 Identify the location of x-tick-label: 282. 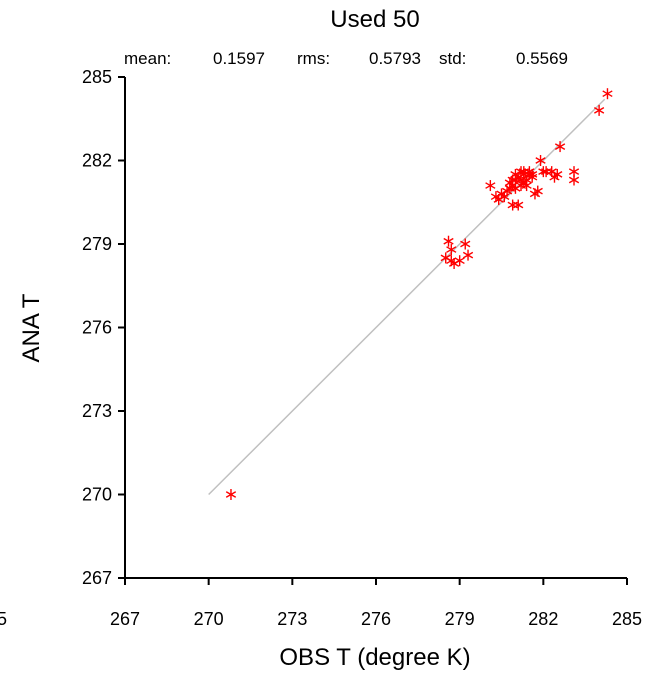
(543, 619).